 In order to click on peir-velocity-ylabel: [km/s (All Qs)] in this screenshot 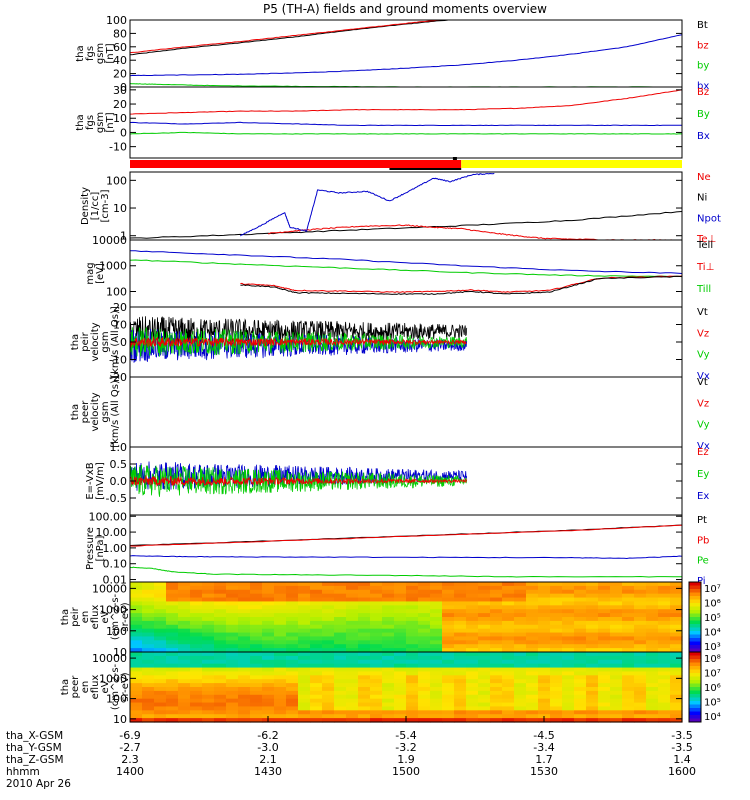, I will do `click(115, 342)`.